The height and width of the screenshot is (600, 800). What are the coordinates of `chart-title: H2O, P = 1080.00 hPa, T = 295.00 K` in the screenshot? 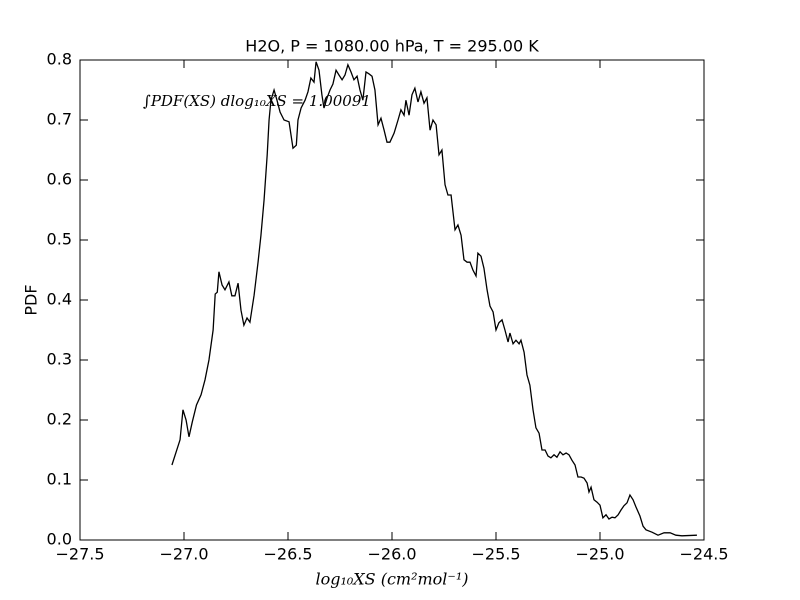 It's located at (392, 46).